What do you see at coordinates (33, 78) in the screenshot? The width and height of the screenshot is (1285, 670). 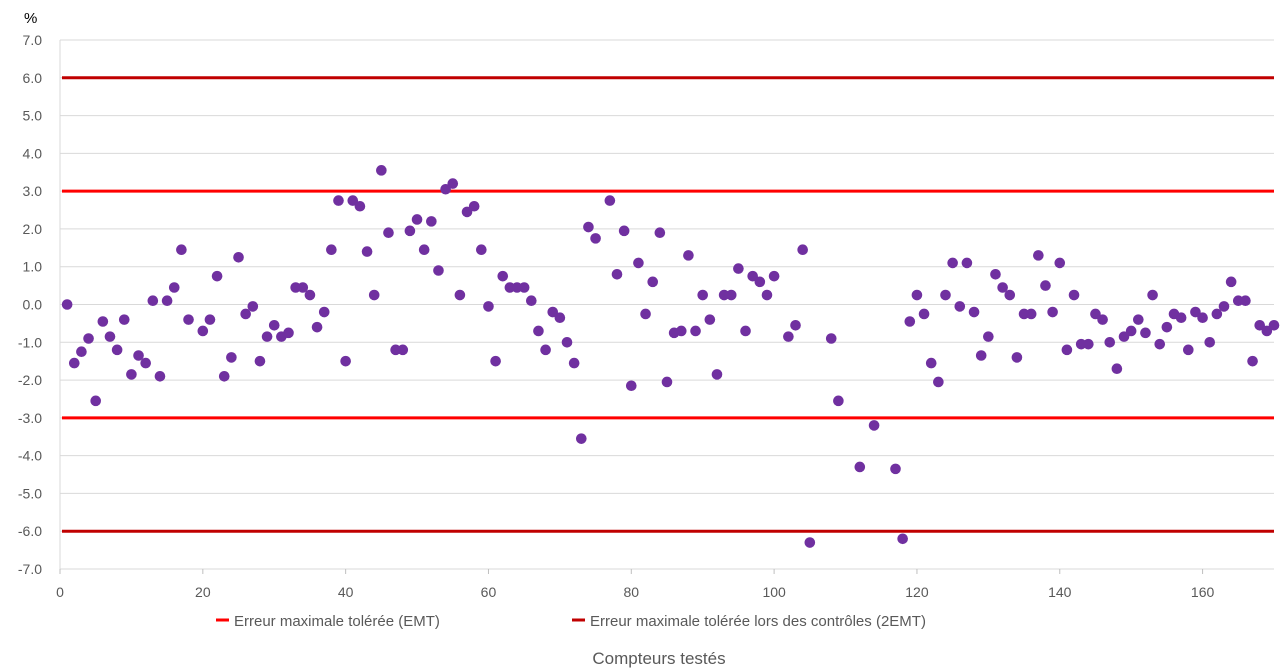 I see `y-tick-label: 6.0` at bounding box center [33, 78].